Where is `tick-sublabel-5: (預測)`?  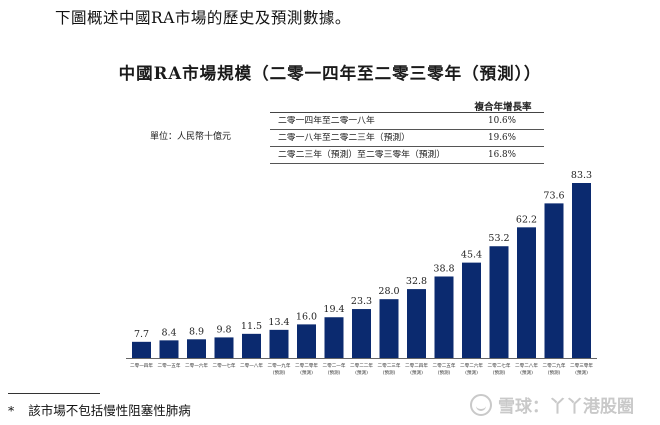 tick-sublabel-5: (預測) is located at coordinates (279, 372).